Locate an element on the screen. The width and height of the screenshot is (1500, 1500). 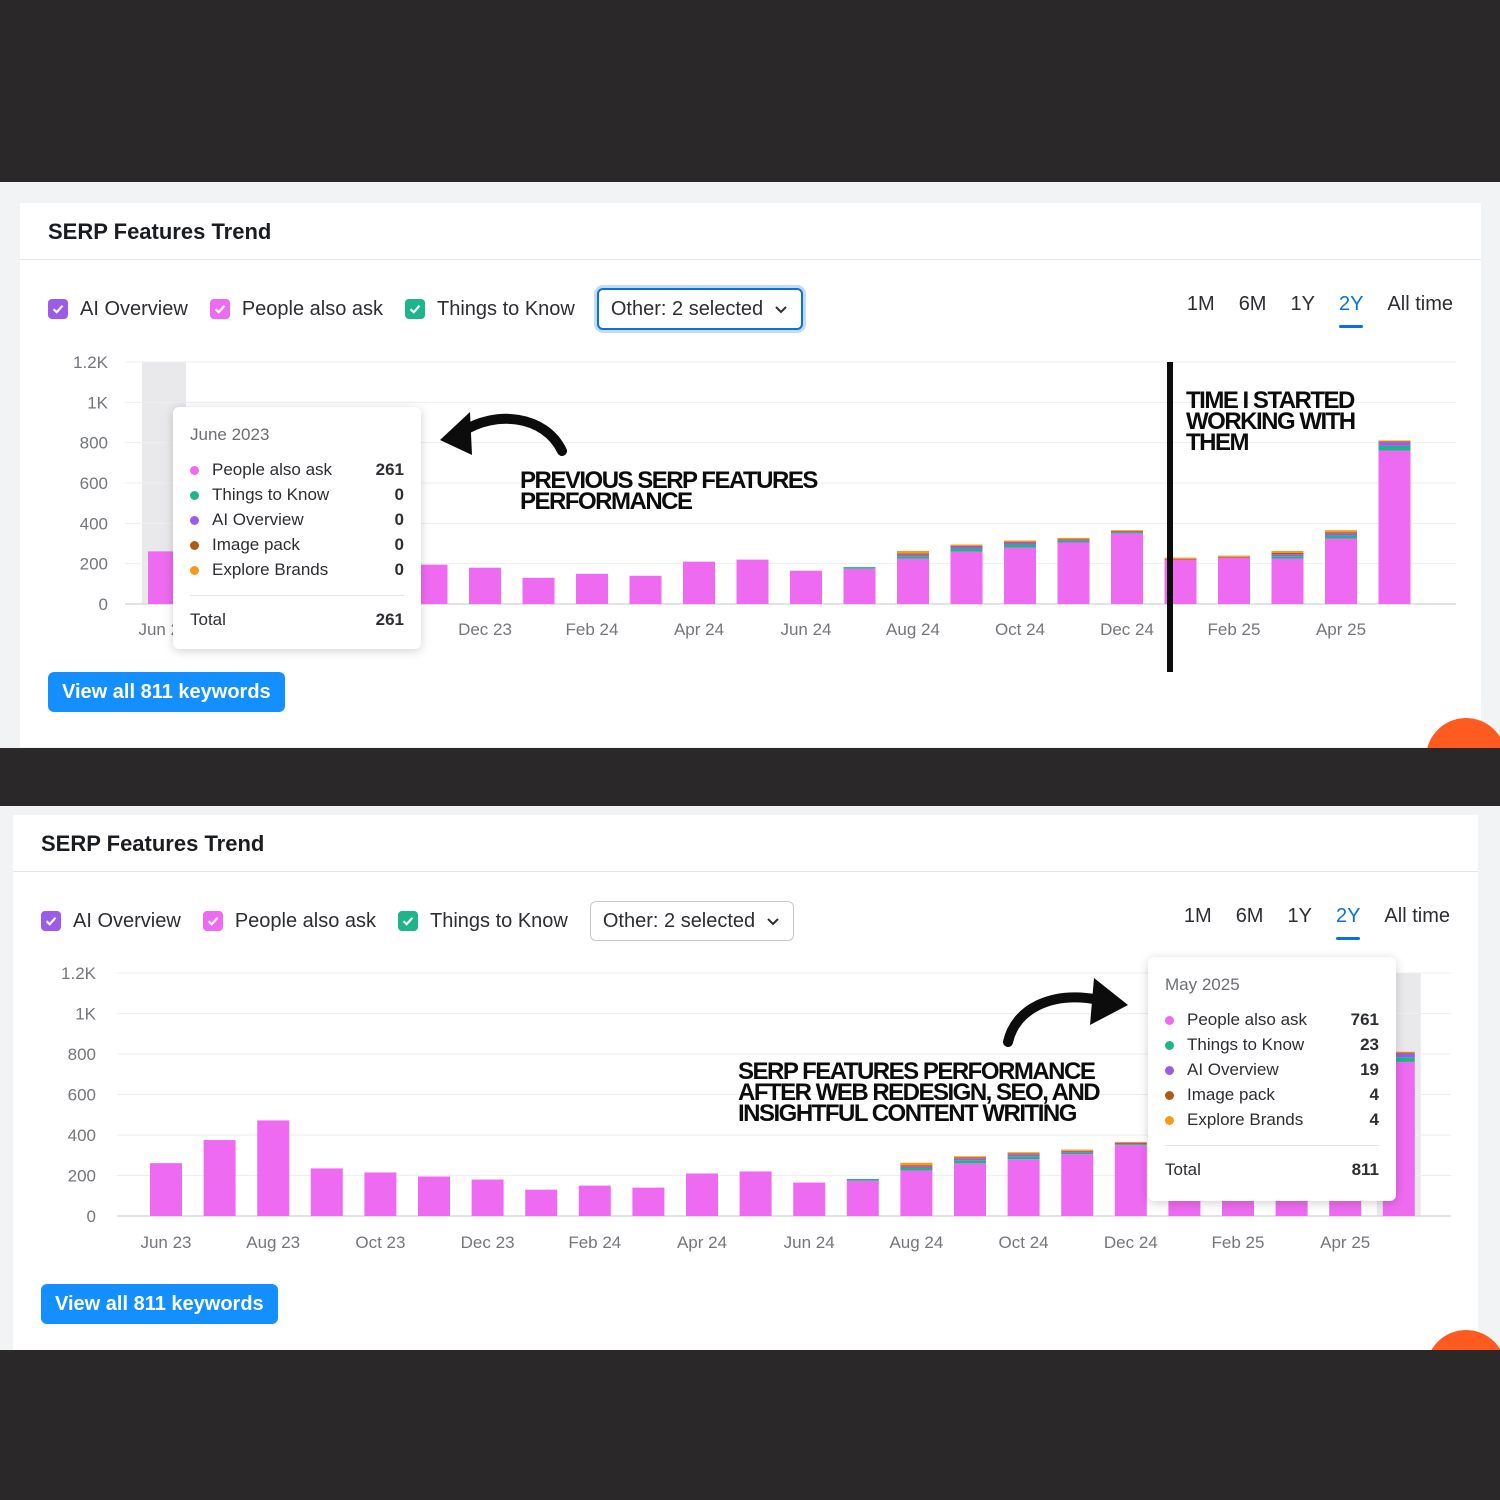
x-tick-label: Apr 24 is located at coordinates (699, 629).